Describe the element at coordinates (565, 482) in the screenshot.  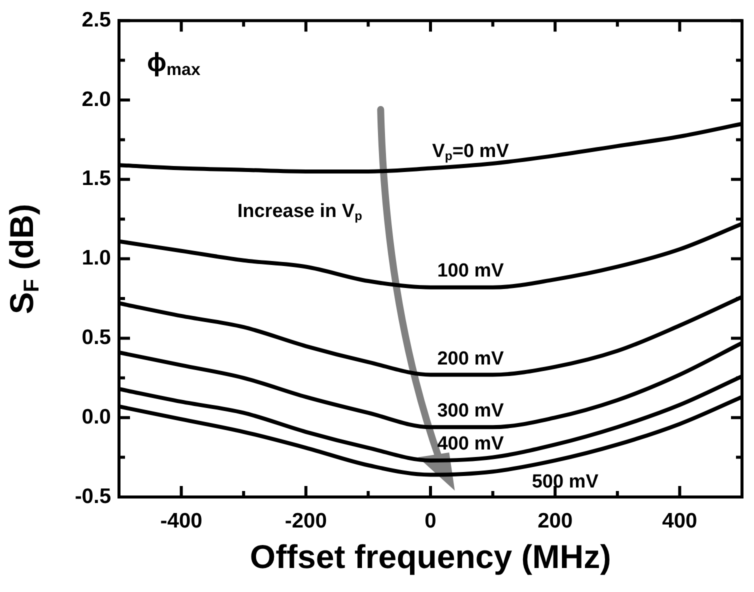
I see `series-label: 500 mV` at that location.